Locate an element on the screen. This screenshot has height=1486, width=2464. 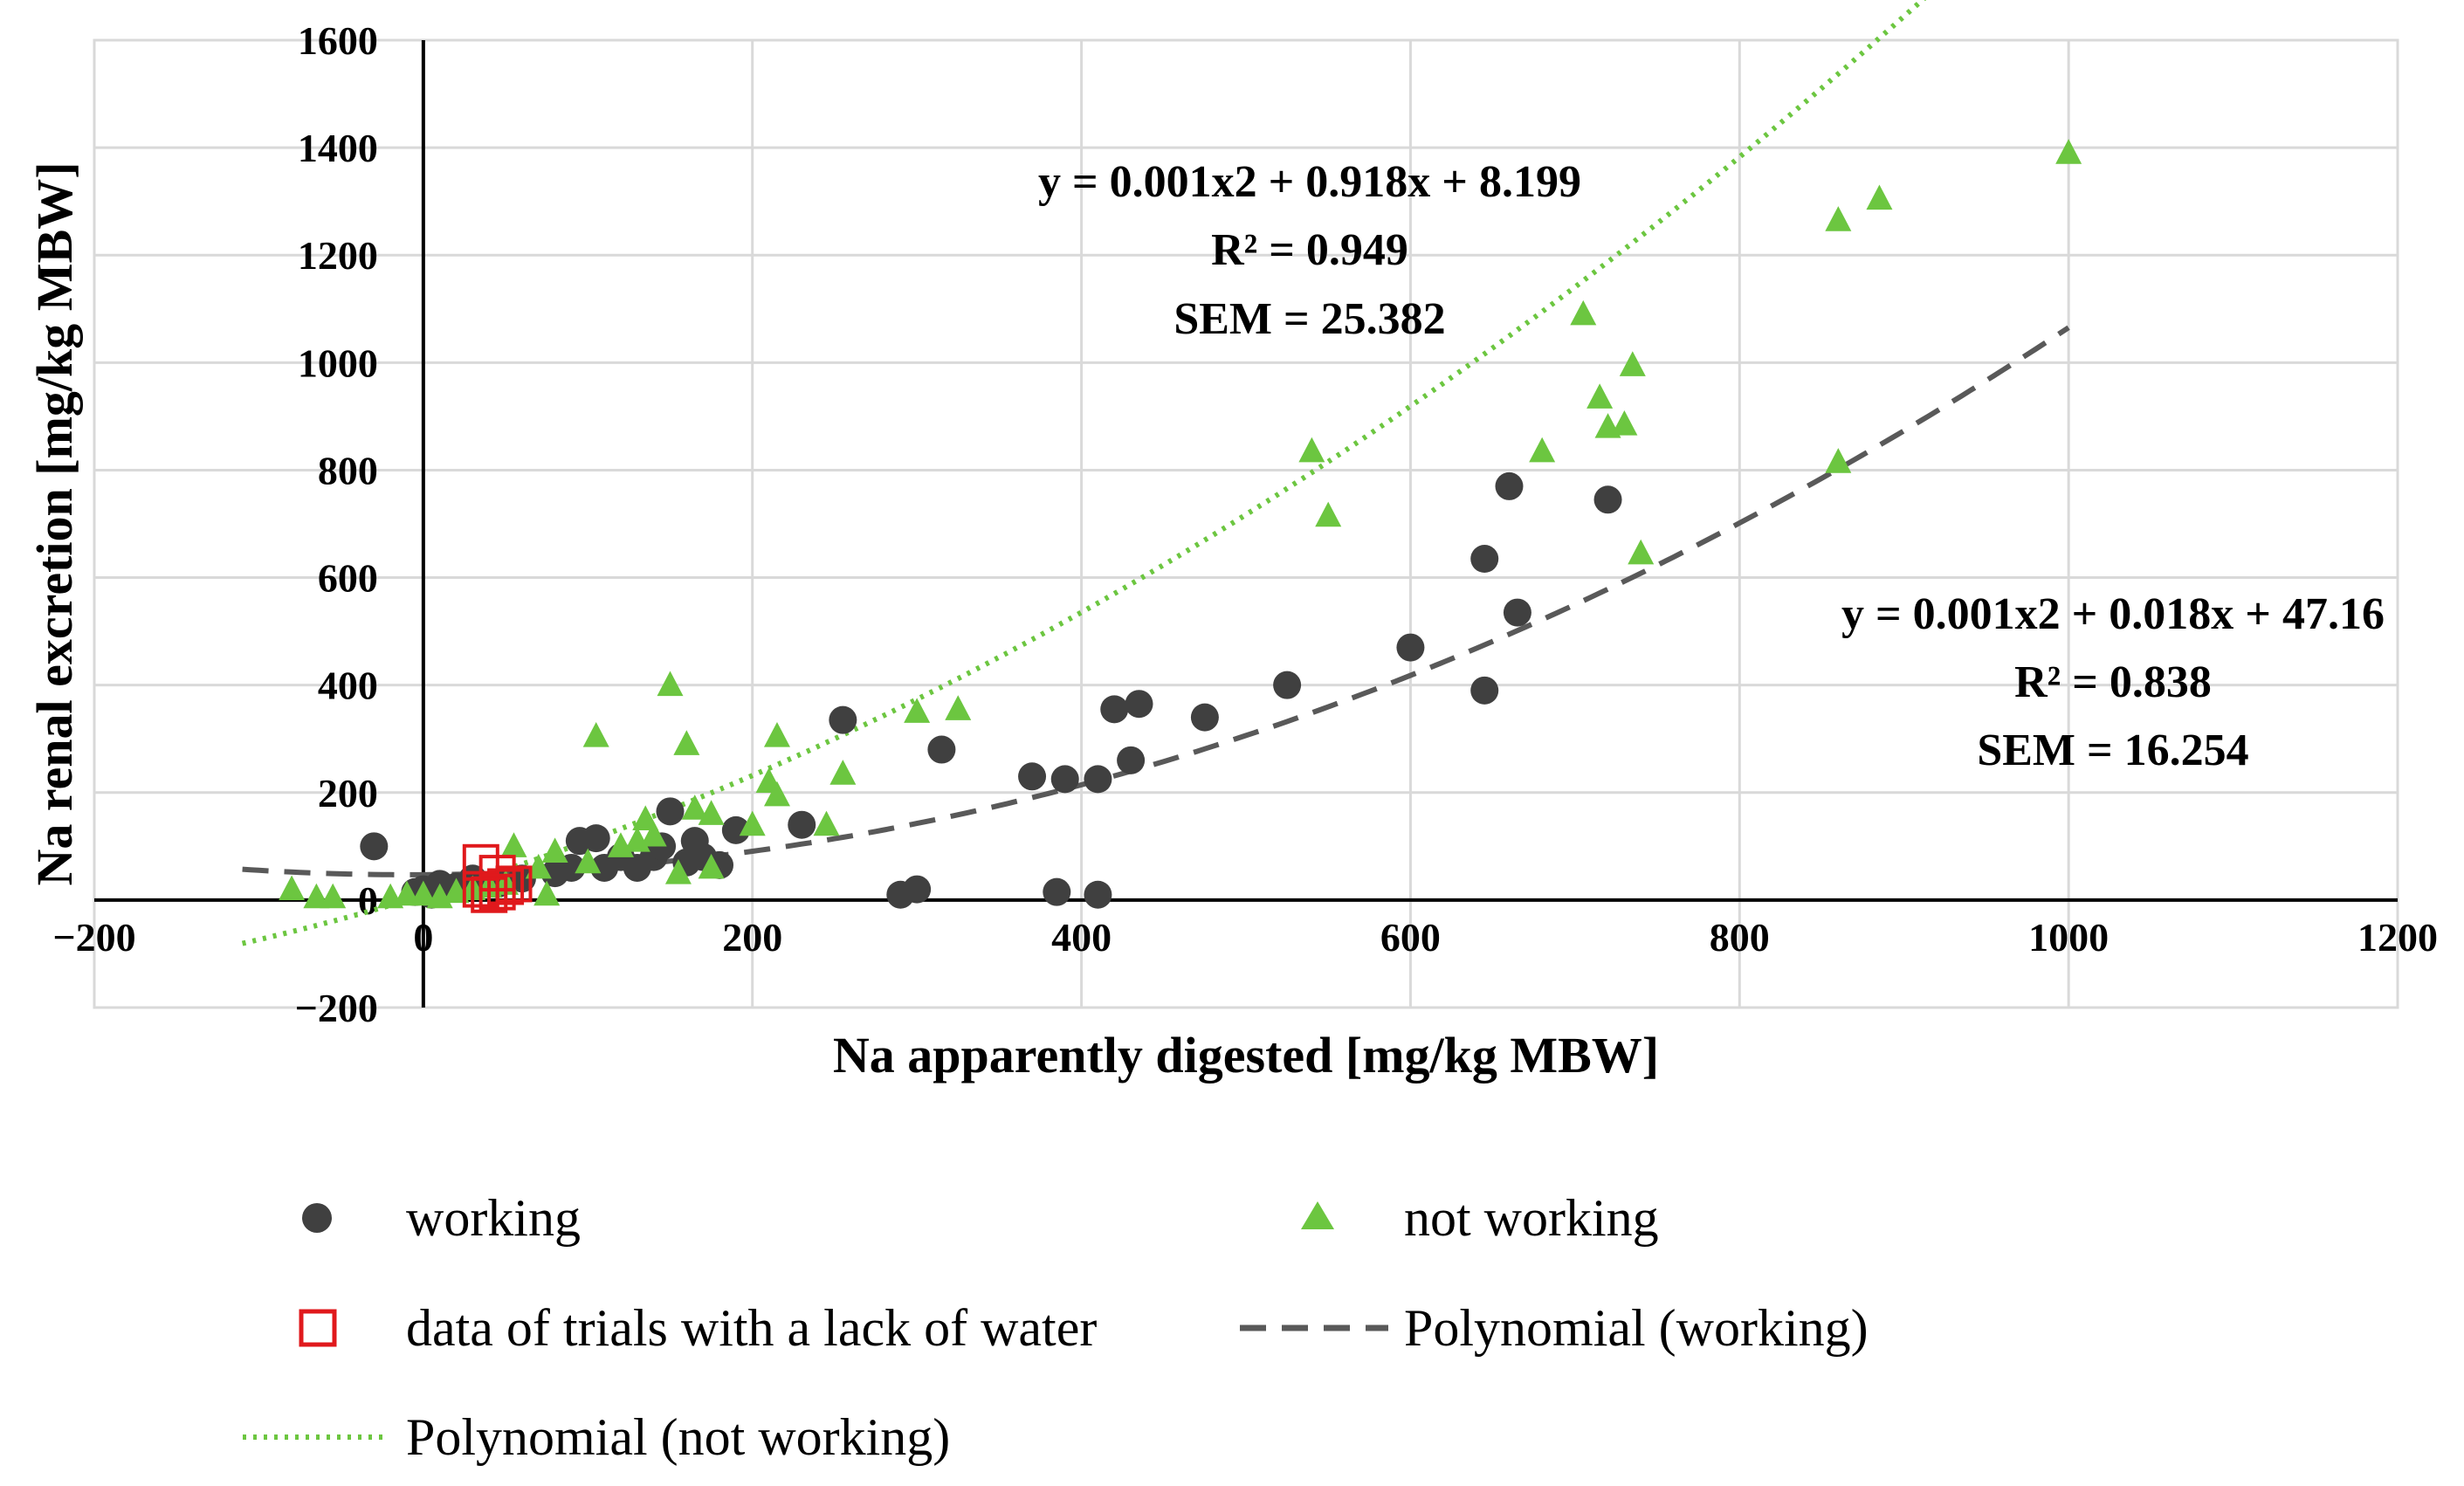
annotation-line: y = 0.001x2 + 0.918x + 8.199 is located at coordinates (1309, 182).